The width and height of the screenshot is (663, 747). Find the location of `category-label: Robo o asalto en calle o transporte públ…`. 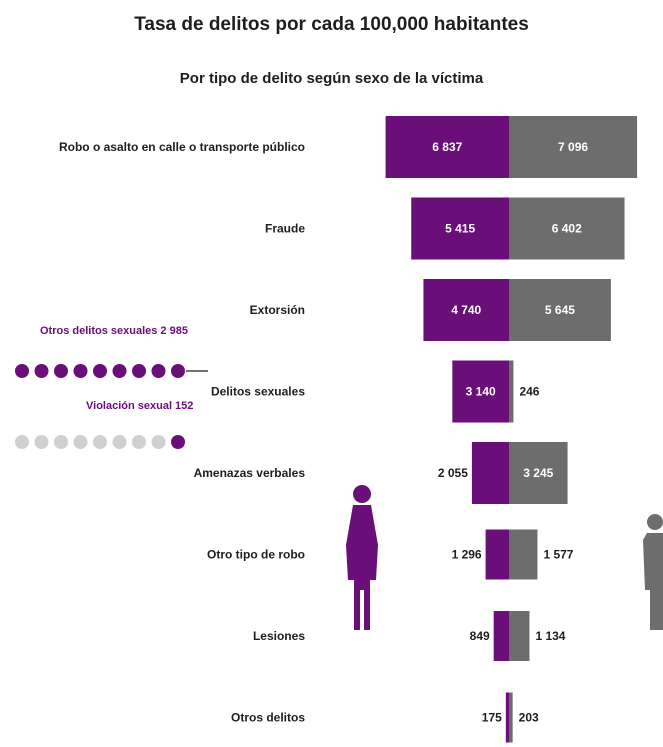

category-label: Robo o asalto en calle o transporte públ… is located at coordinates (182, 147).